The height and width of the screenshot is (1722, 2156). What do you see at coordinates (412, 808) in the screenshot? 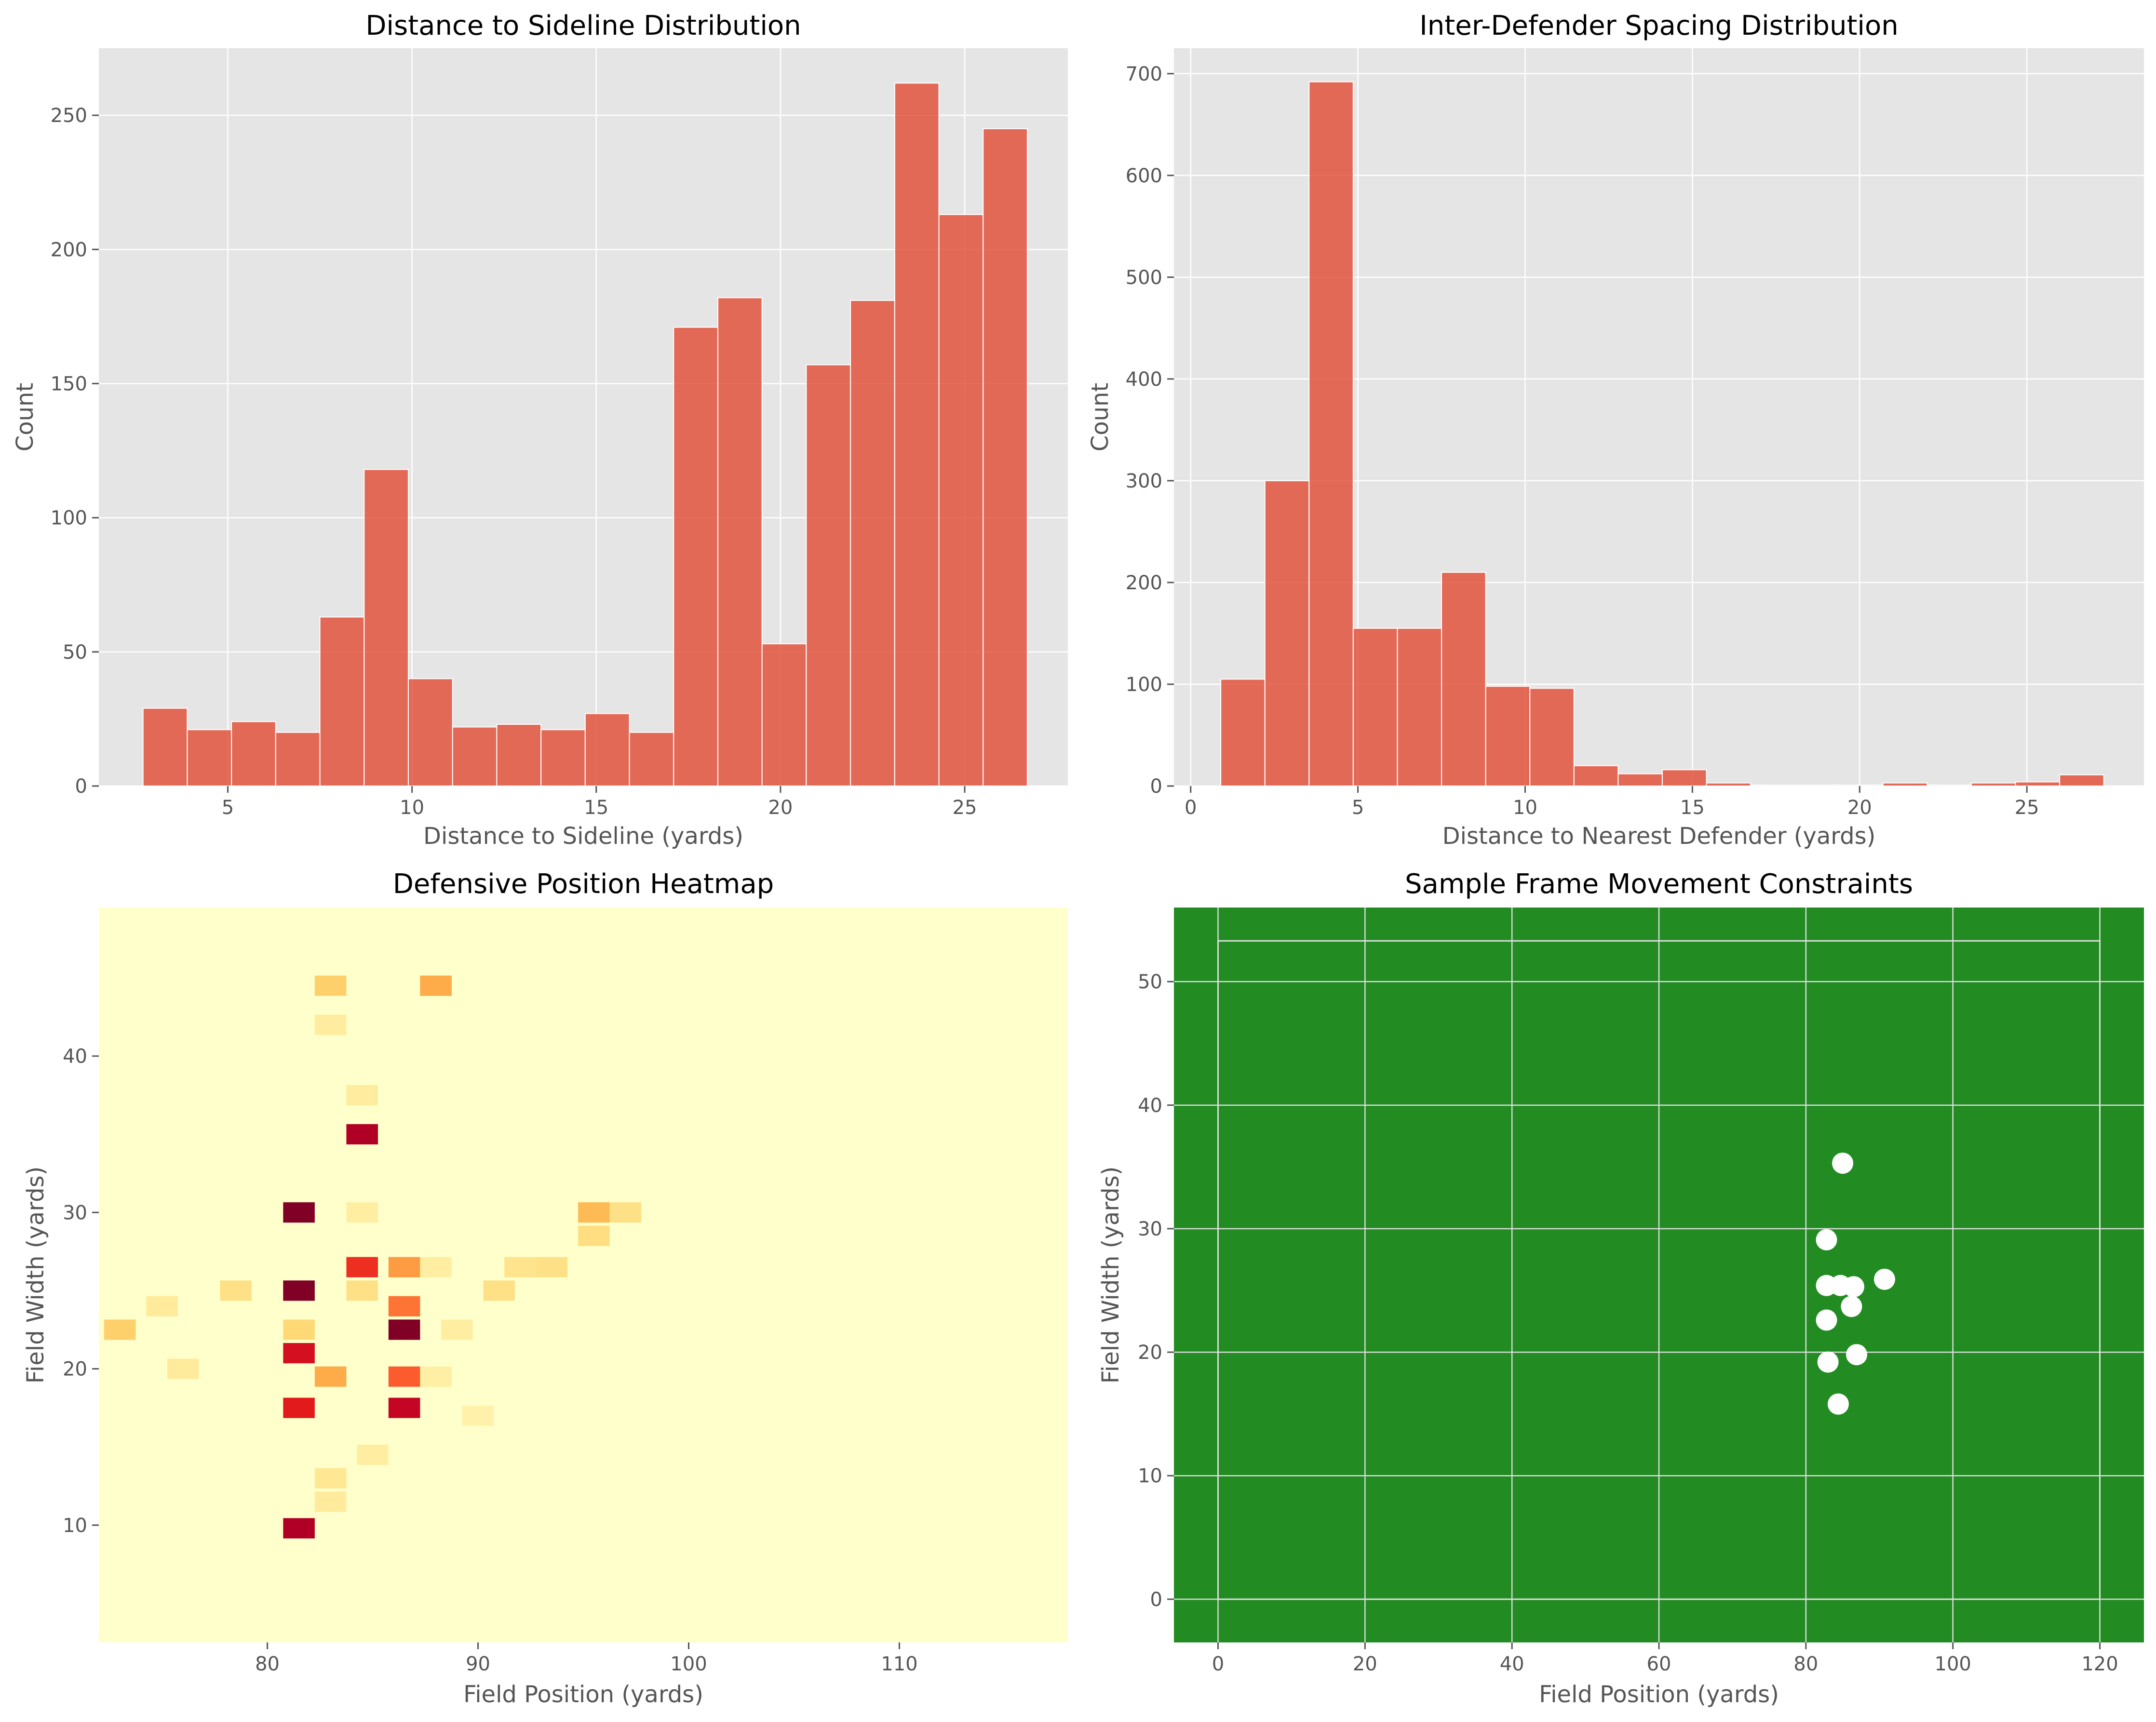
I see `x-tick-label: 10` at bounding box center [412, 808].